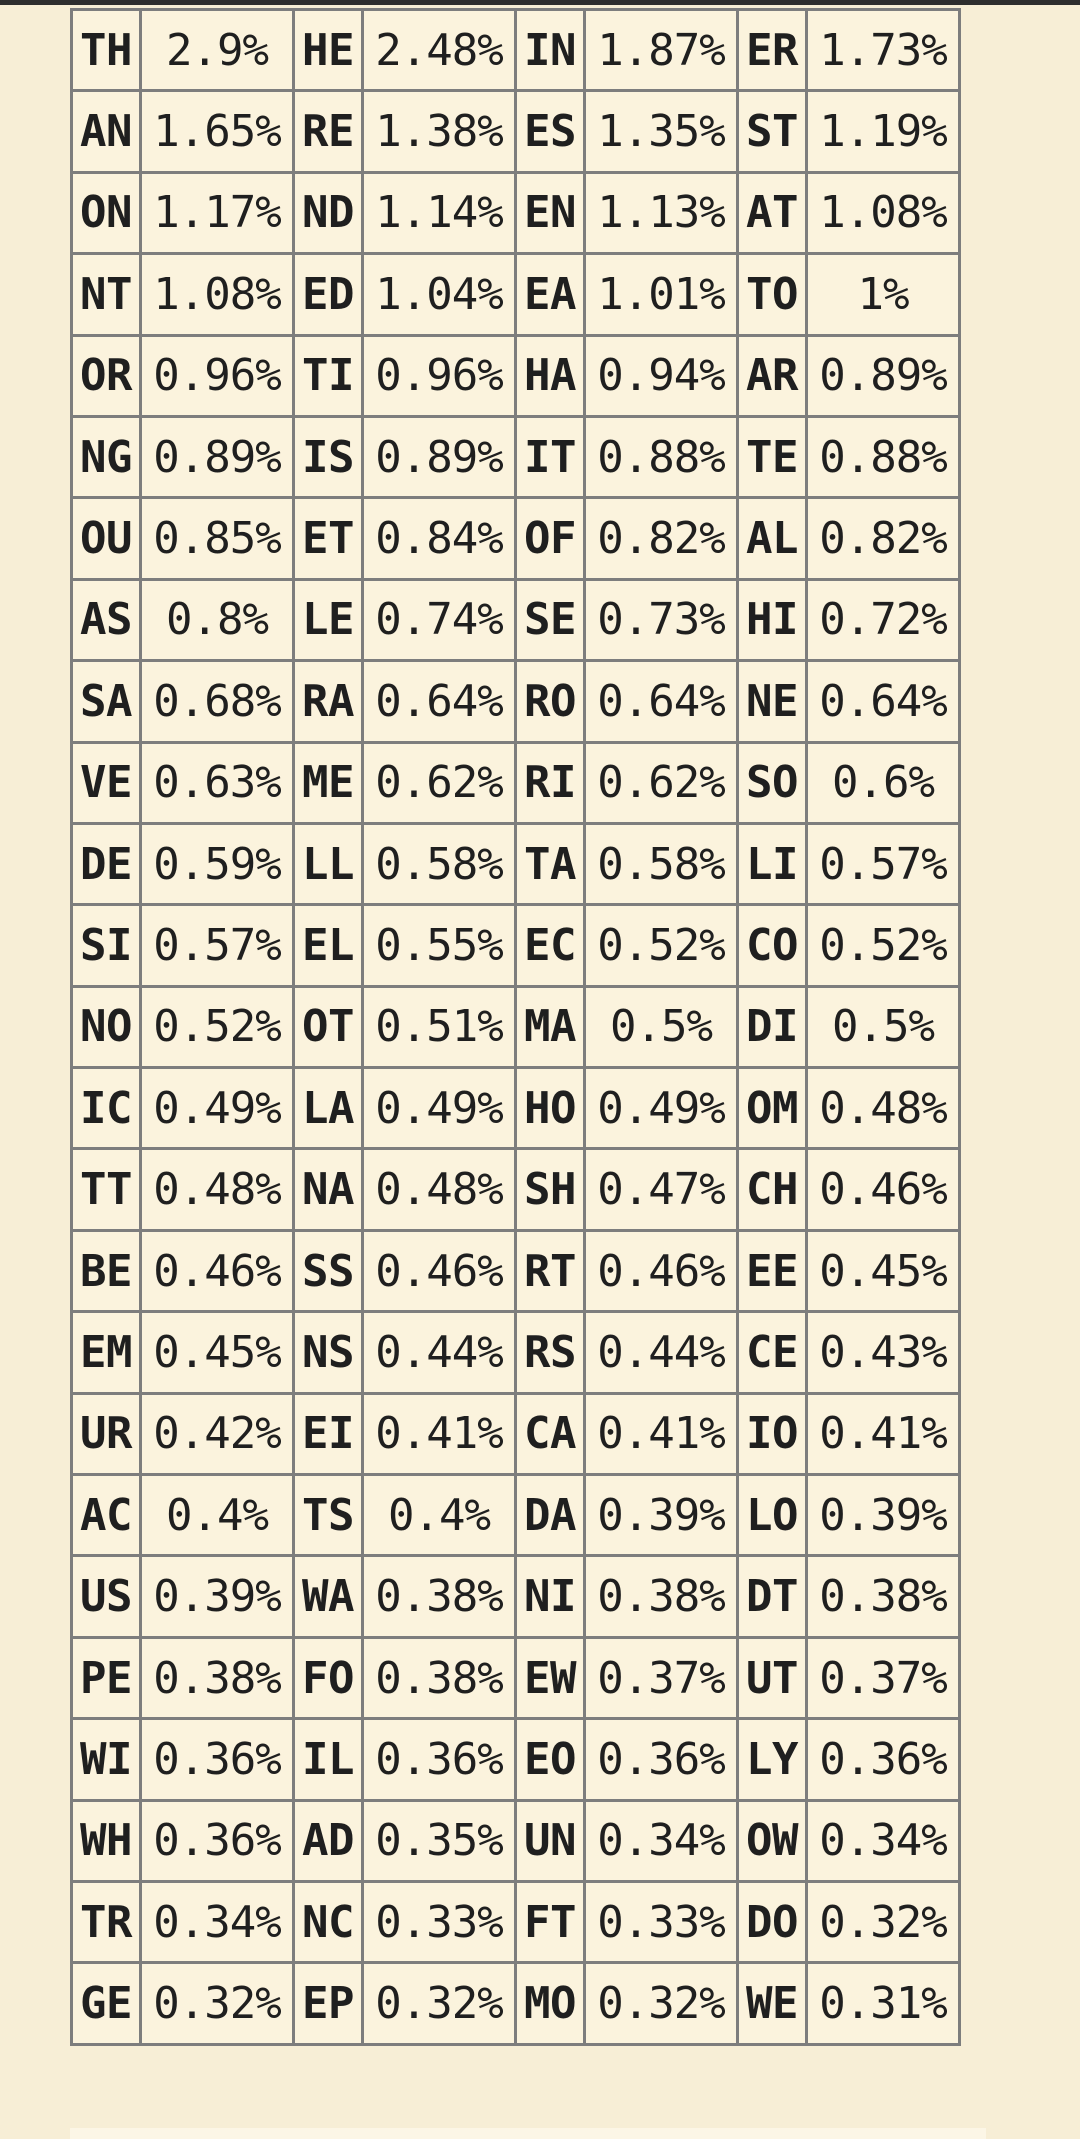 This screenshot has height=2139, width=1080. Describe the element at coordinates (550, 294) in the screenshot. I see `bigram-cell: EA` at that location.